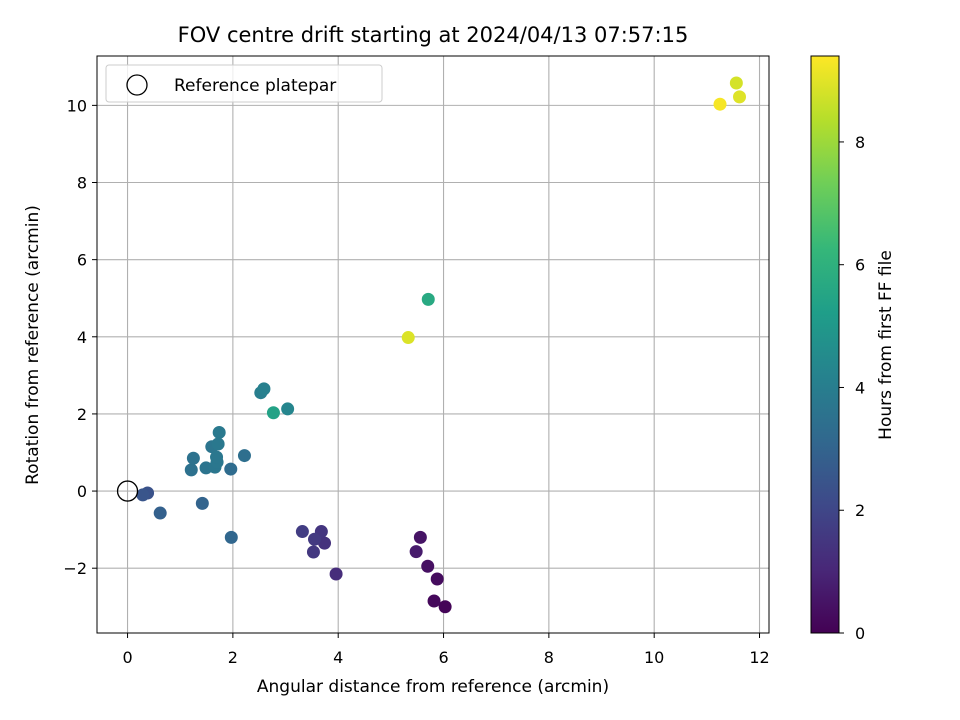 This screenshot has width=960, height=720. Describe the element at coordinates (433, 687) in the screenshot. I see `x-axis-label: Angular distance from reference (arcmin)` at that location.